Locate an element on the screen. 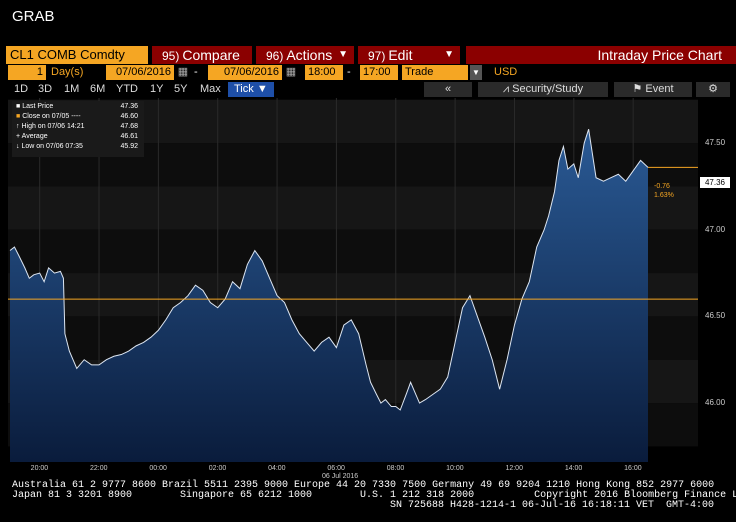  legend-label: Close on 07/05 ---- is located at coordinates (51, 116).